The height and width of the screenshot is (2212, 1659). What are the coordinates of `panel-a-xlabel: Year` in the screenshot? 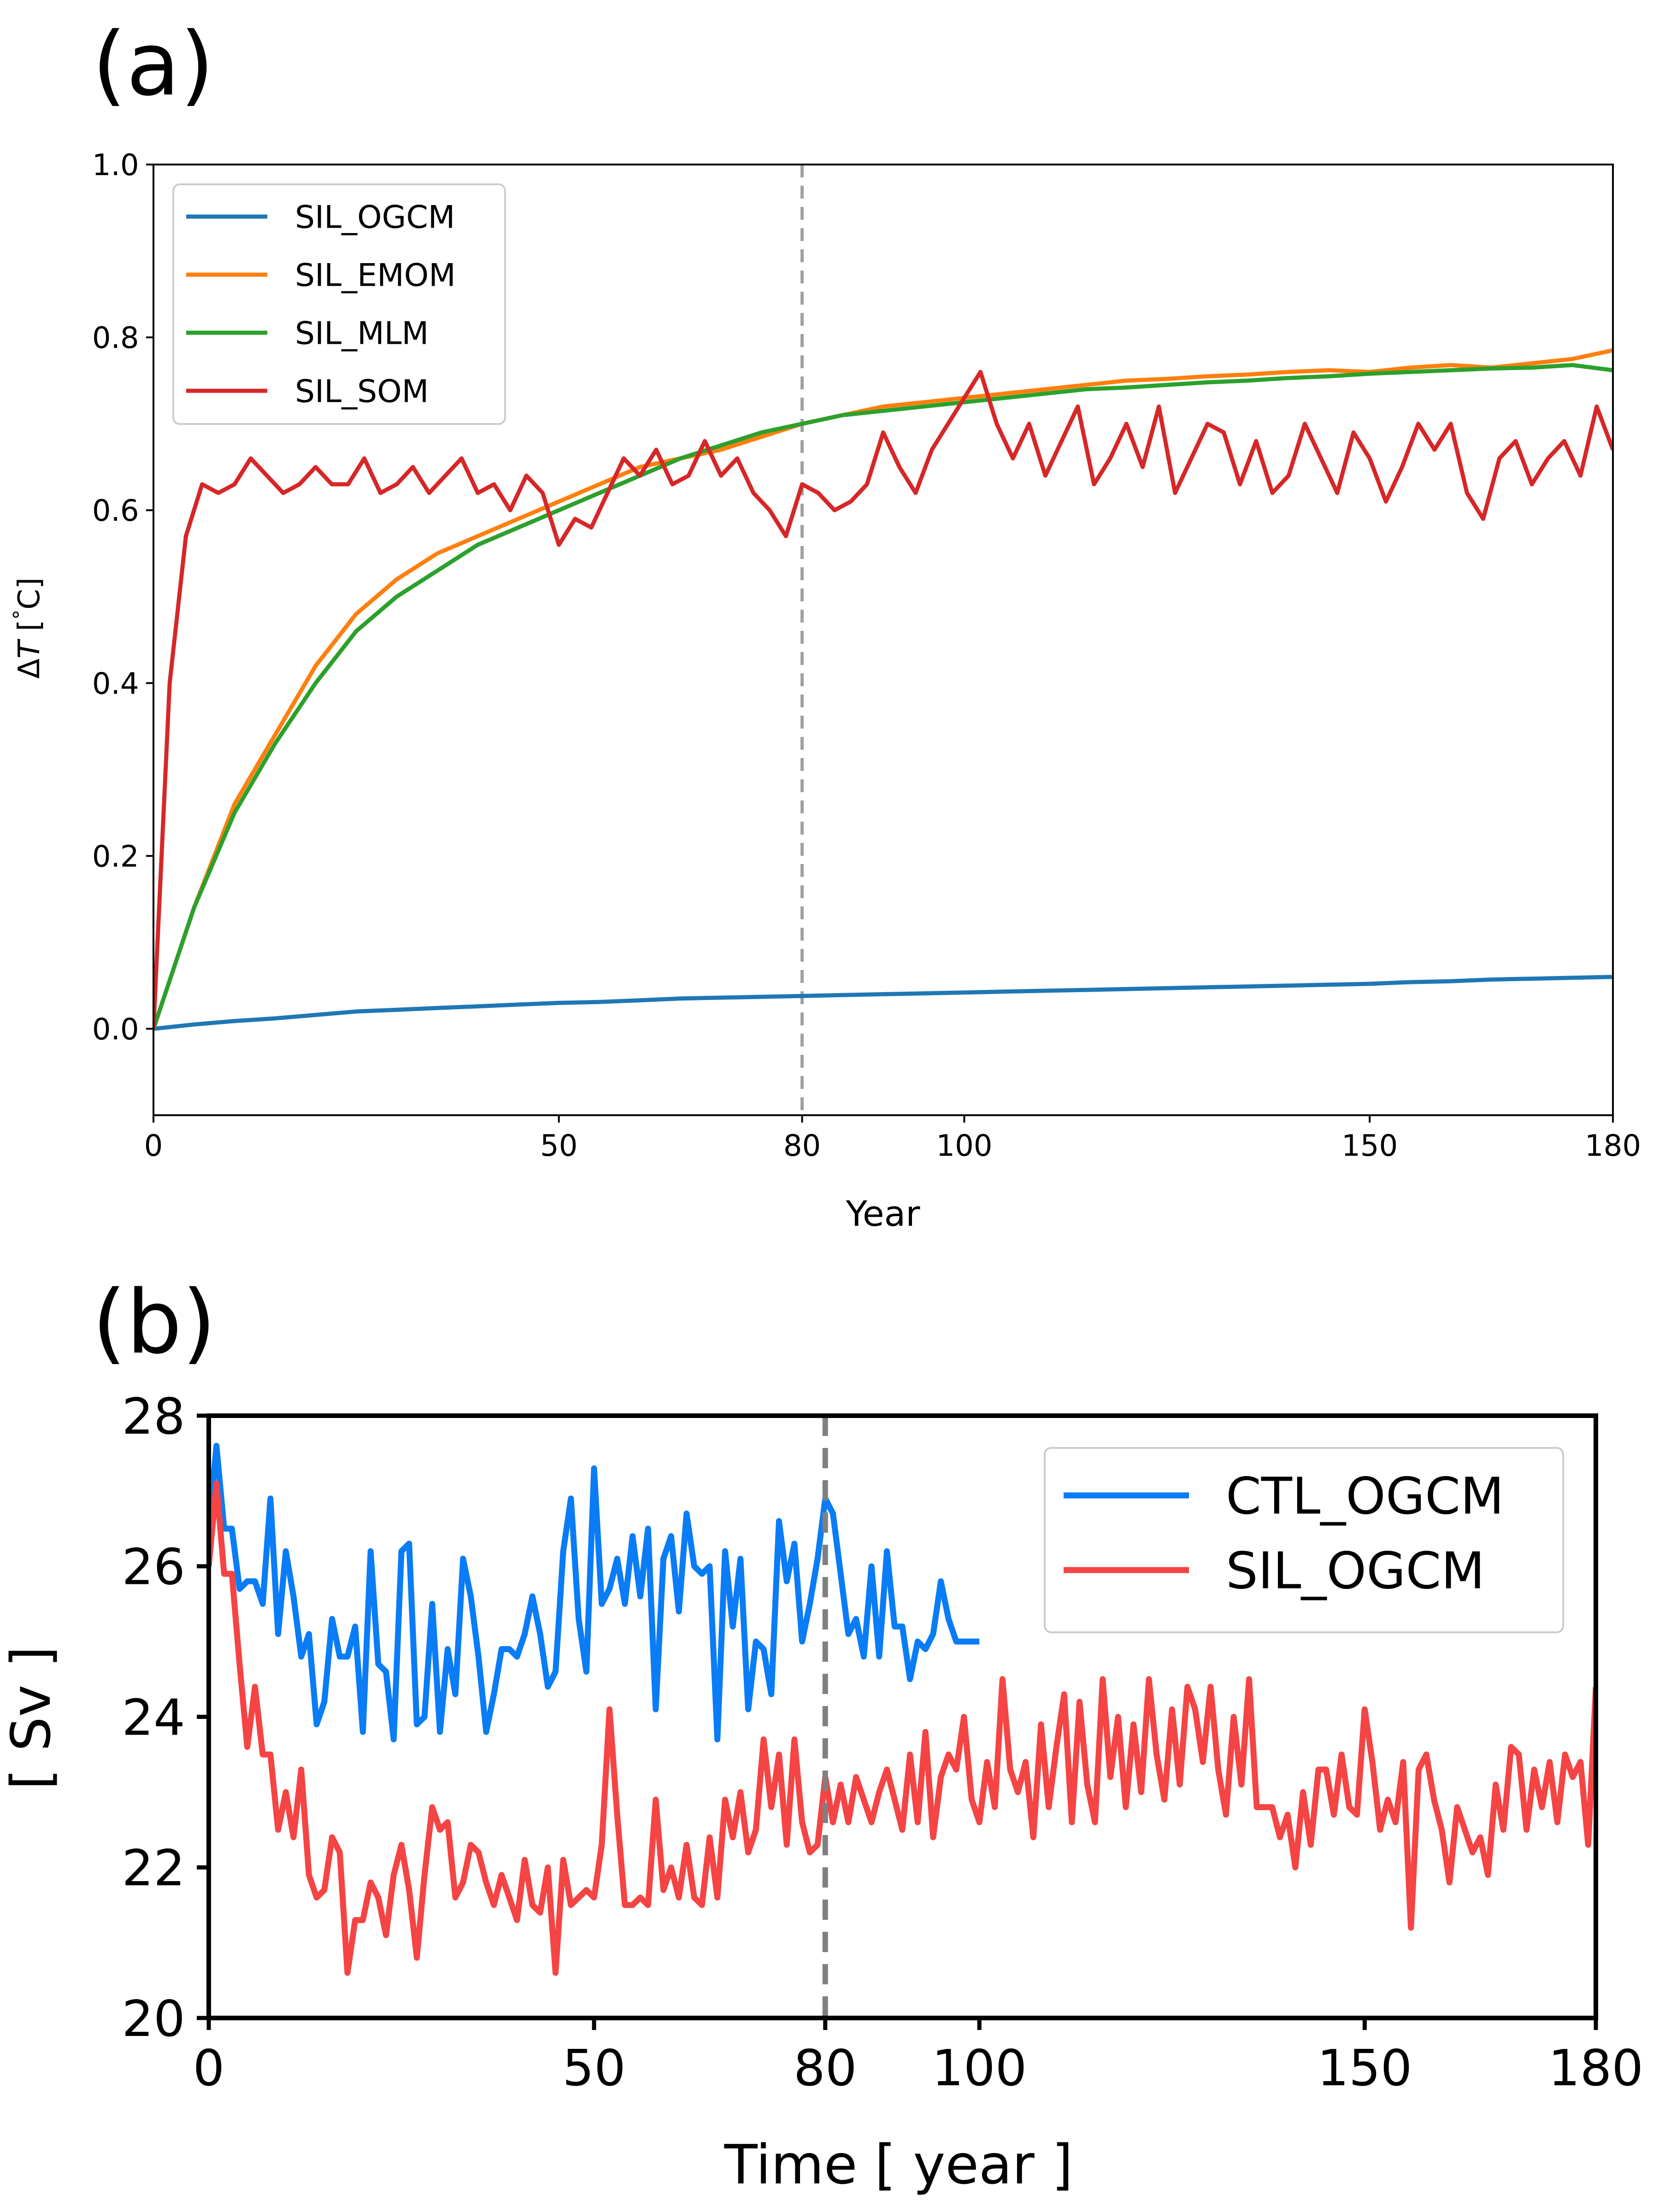 It's located at (883, 1213).